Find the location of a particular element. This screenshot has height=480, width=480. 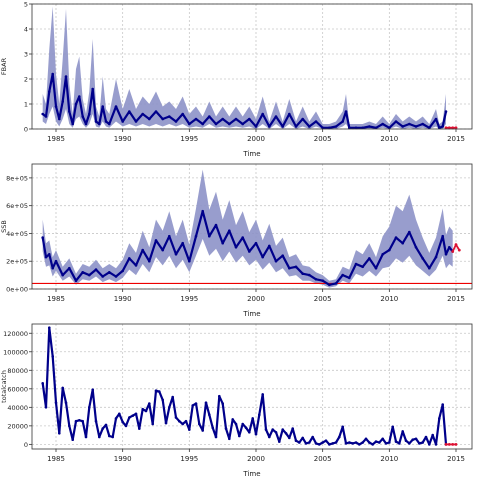

x-tick-label: 2000 is located at coordinates (256, 299).